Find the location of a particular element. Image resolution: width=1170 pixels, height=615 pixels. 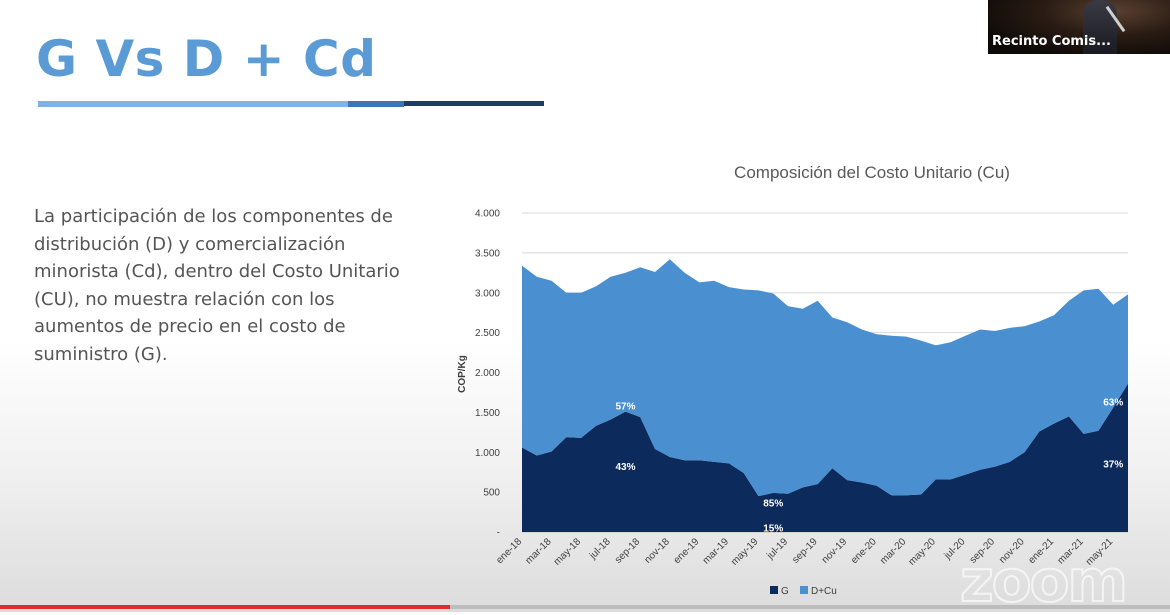

data-label: 37% is located at coordinates (1113, 465).